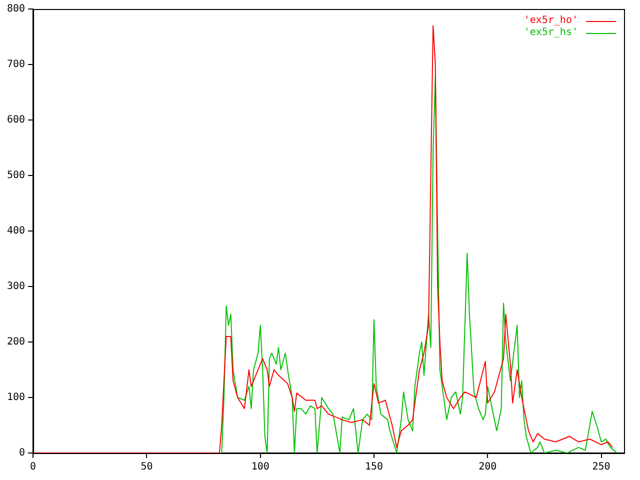 This screenshot has height=480, width=640. What do you see at coordinates (22, 453) in the screenshot?
I see `y-tick-label: 0` at bounding box center [22, 453].